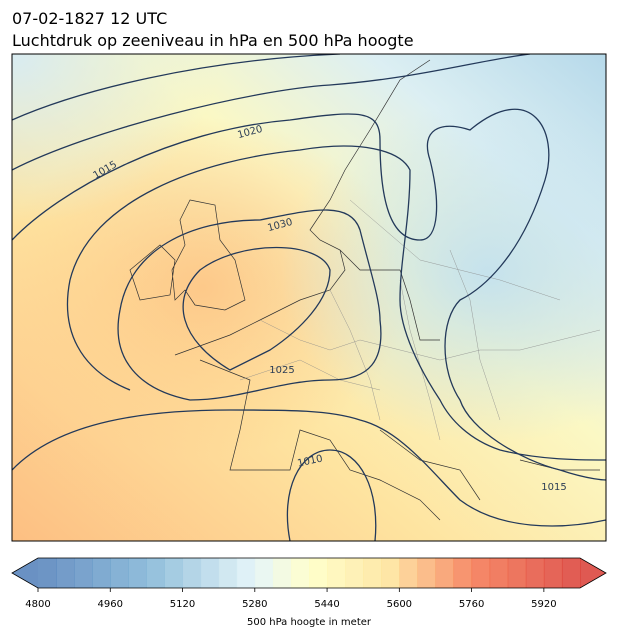  What do you see at coordinates (37, 604) in the screenshot?
I see `colorbar-tick-label: 4800` at bounding box center [37, 604].